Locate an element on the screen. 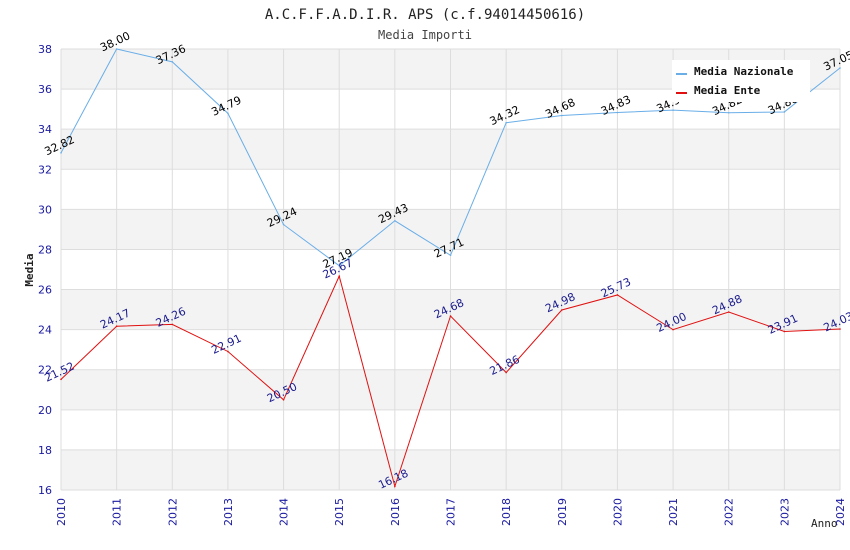 This screenshot has width=850, height=550. y-tick-label: 30 is located at coordinates (45, 209).